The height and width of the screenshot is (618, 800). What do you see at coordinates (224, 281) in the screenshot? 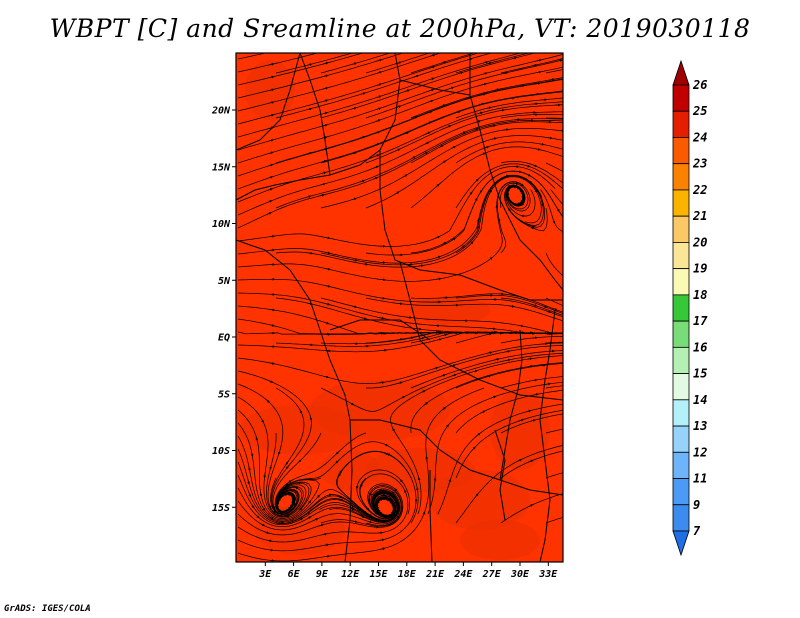
I see `lat-label: 5N` at bounding box center [224, 281].